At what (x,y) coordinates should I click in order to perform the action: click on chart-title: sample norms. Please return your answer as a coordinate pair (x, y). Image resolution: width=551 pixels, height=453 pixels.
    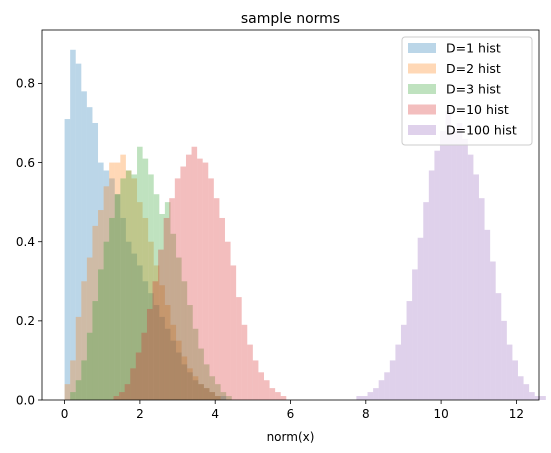
    Looking at the image, I should click on (290, 19).